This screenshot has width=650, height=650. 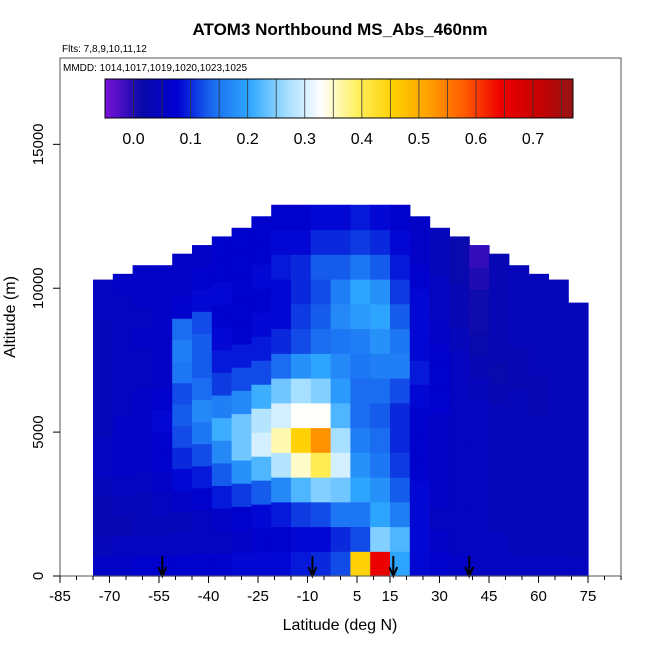 What do you see at coordinates (305, 139) in the screenshot?
I see `colorbar-tick-label: 0.3` at bounding box center [305, 139].